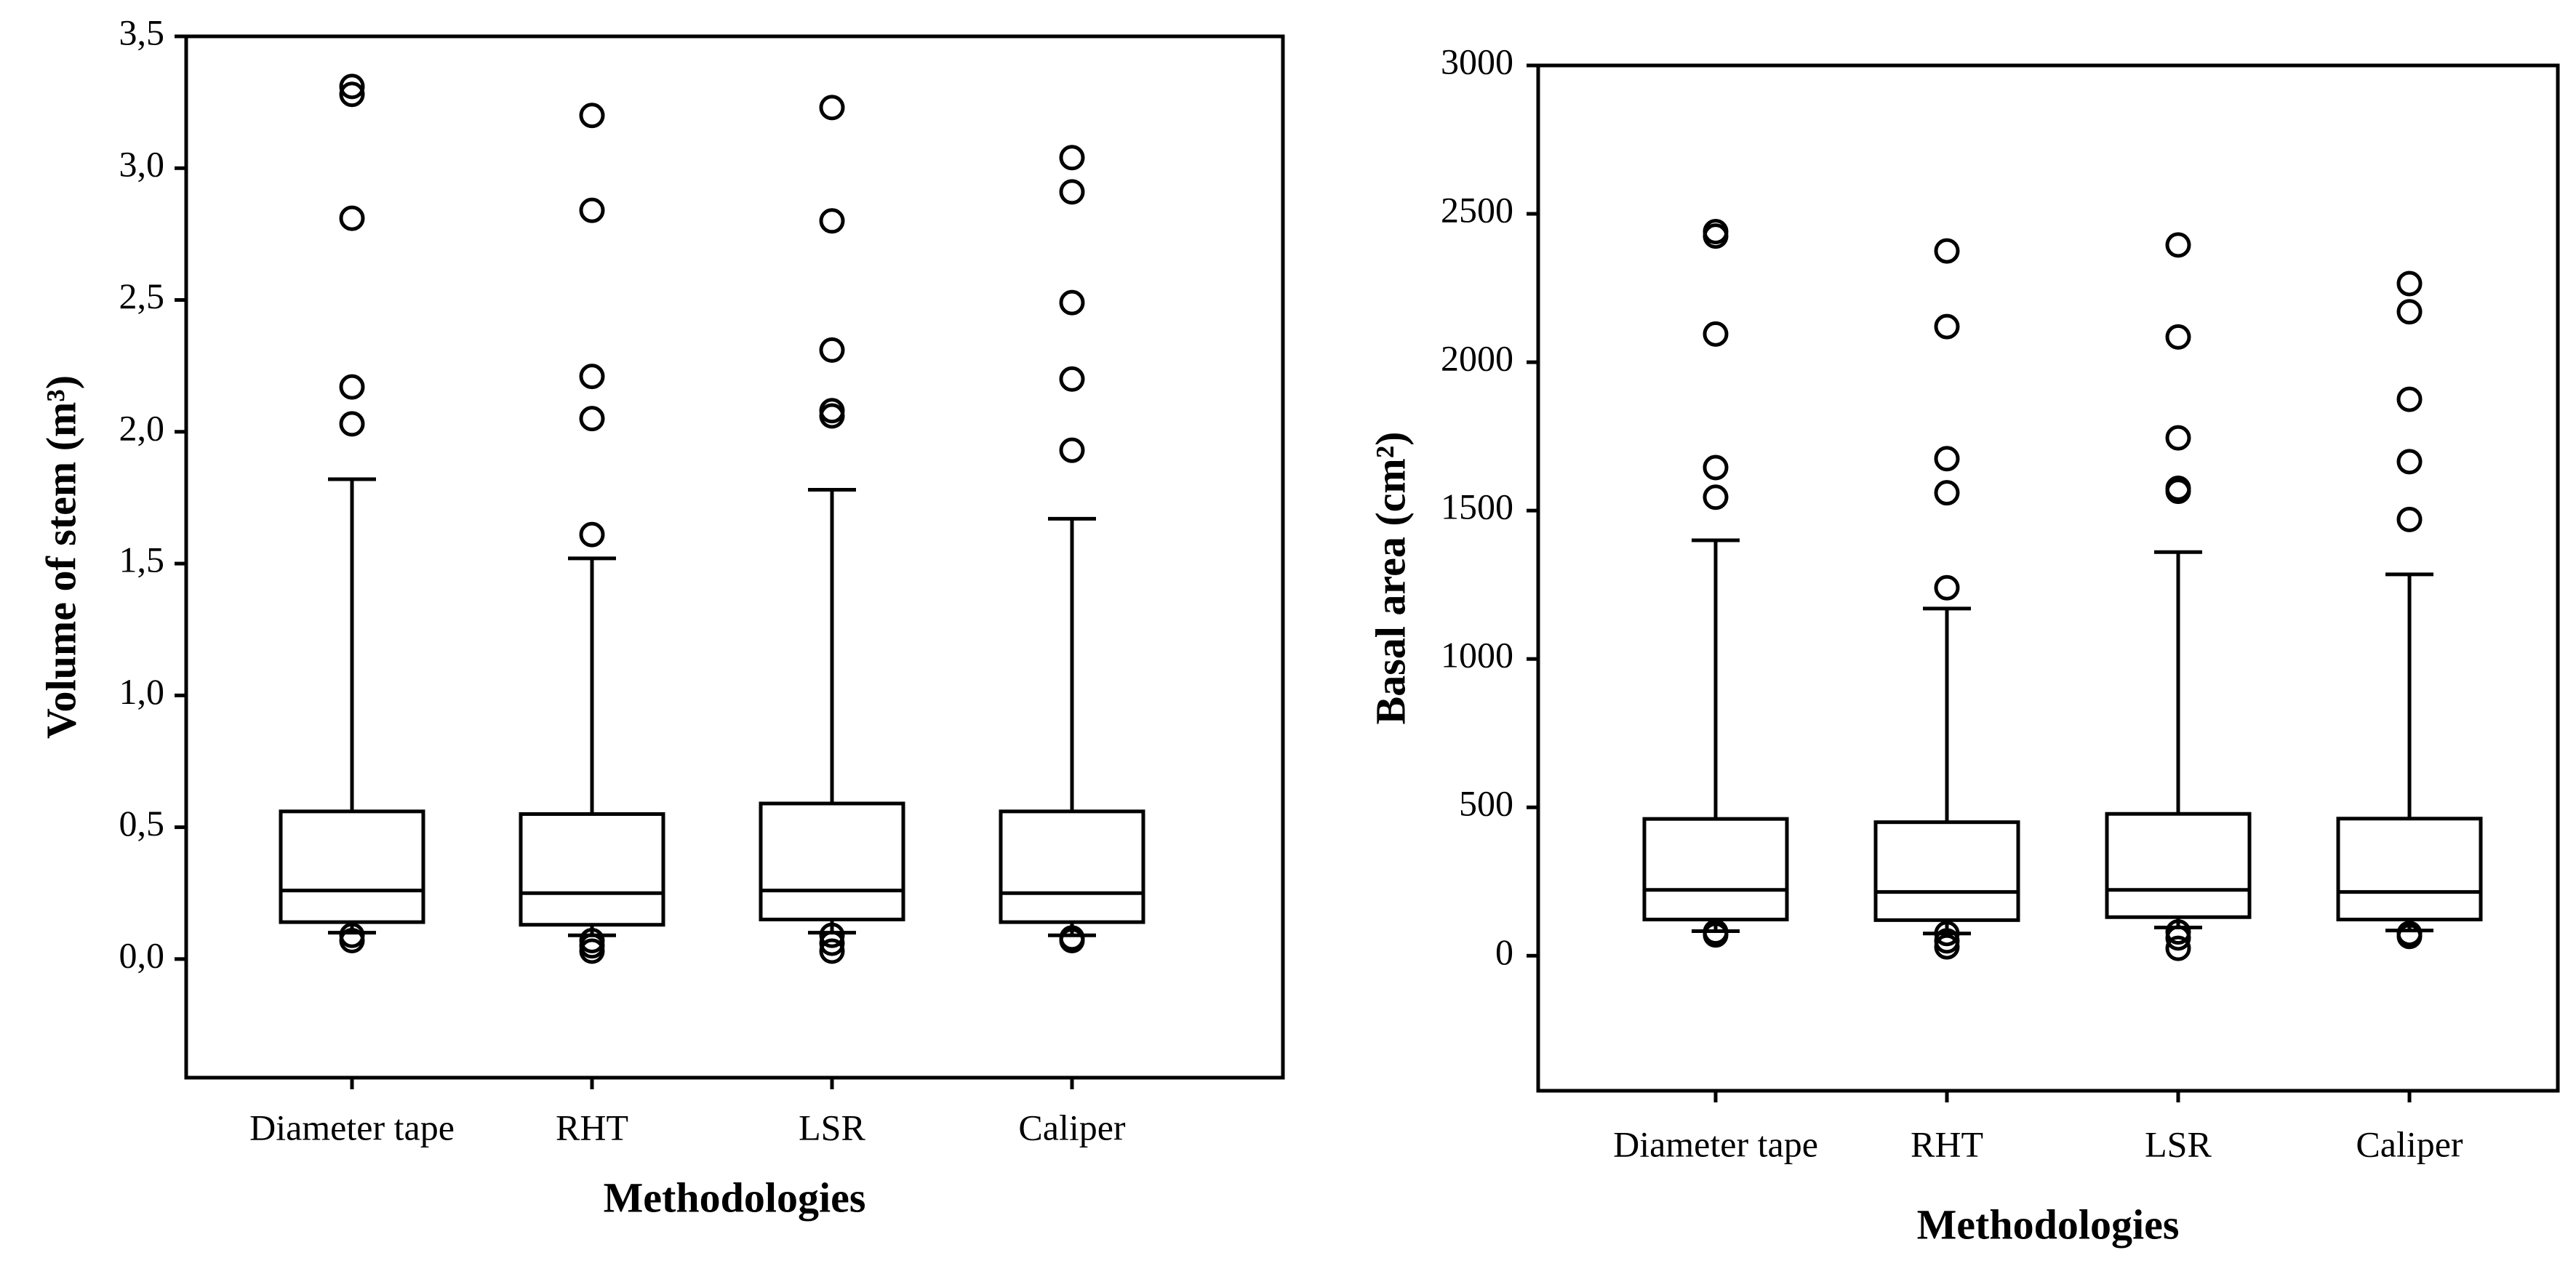 Image resolution: width=2576 pixels, height=1274 pixels. Describe the element at coordinates (60, 557) in the screenshot. I see `y-axis-label: Volume of stem (m³)` at that location.